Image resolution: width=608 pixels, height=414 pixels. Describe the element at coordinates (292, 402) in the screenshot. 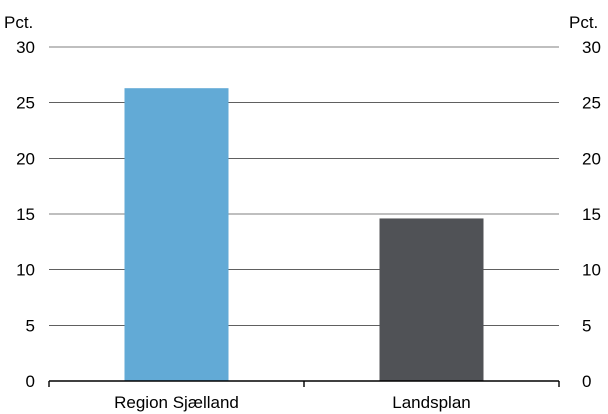

I see `category-labels: Region Sjælland Landsplan` at that location.